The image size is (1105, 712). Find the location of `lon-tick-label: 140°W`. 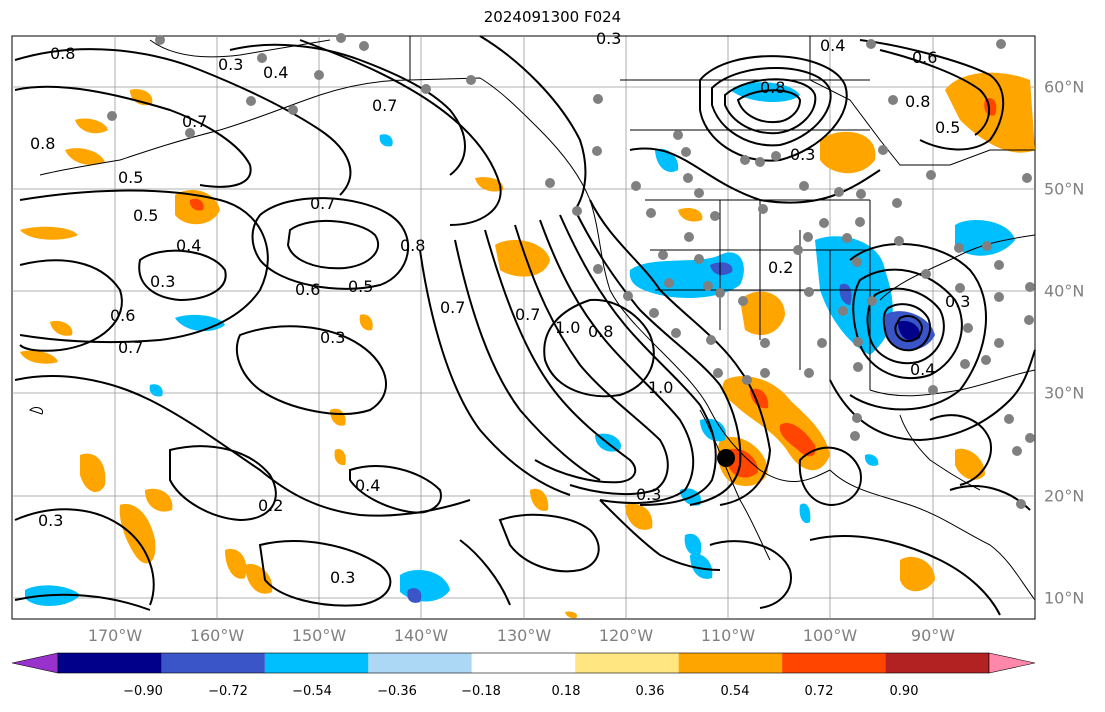

lon-tick-label: 140°W is located at coordinates (421, 635).